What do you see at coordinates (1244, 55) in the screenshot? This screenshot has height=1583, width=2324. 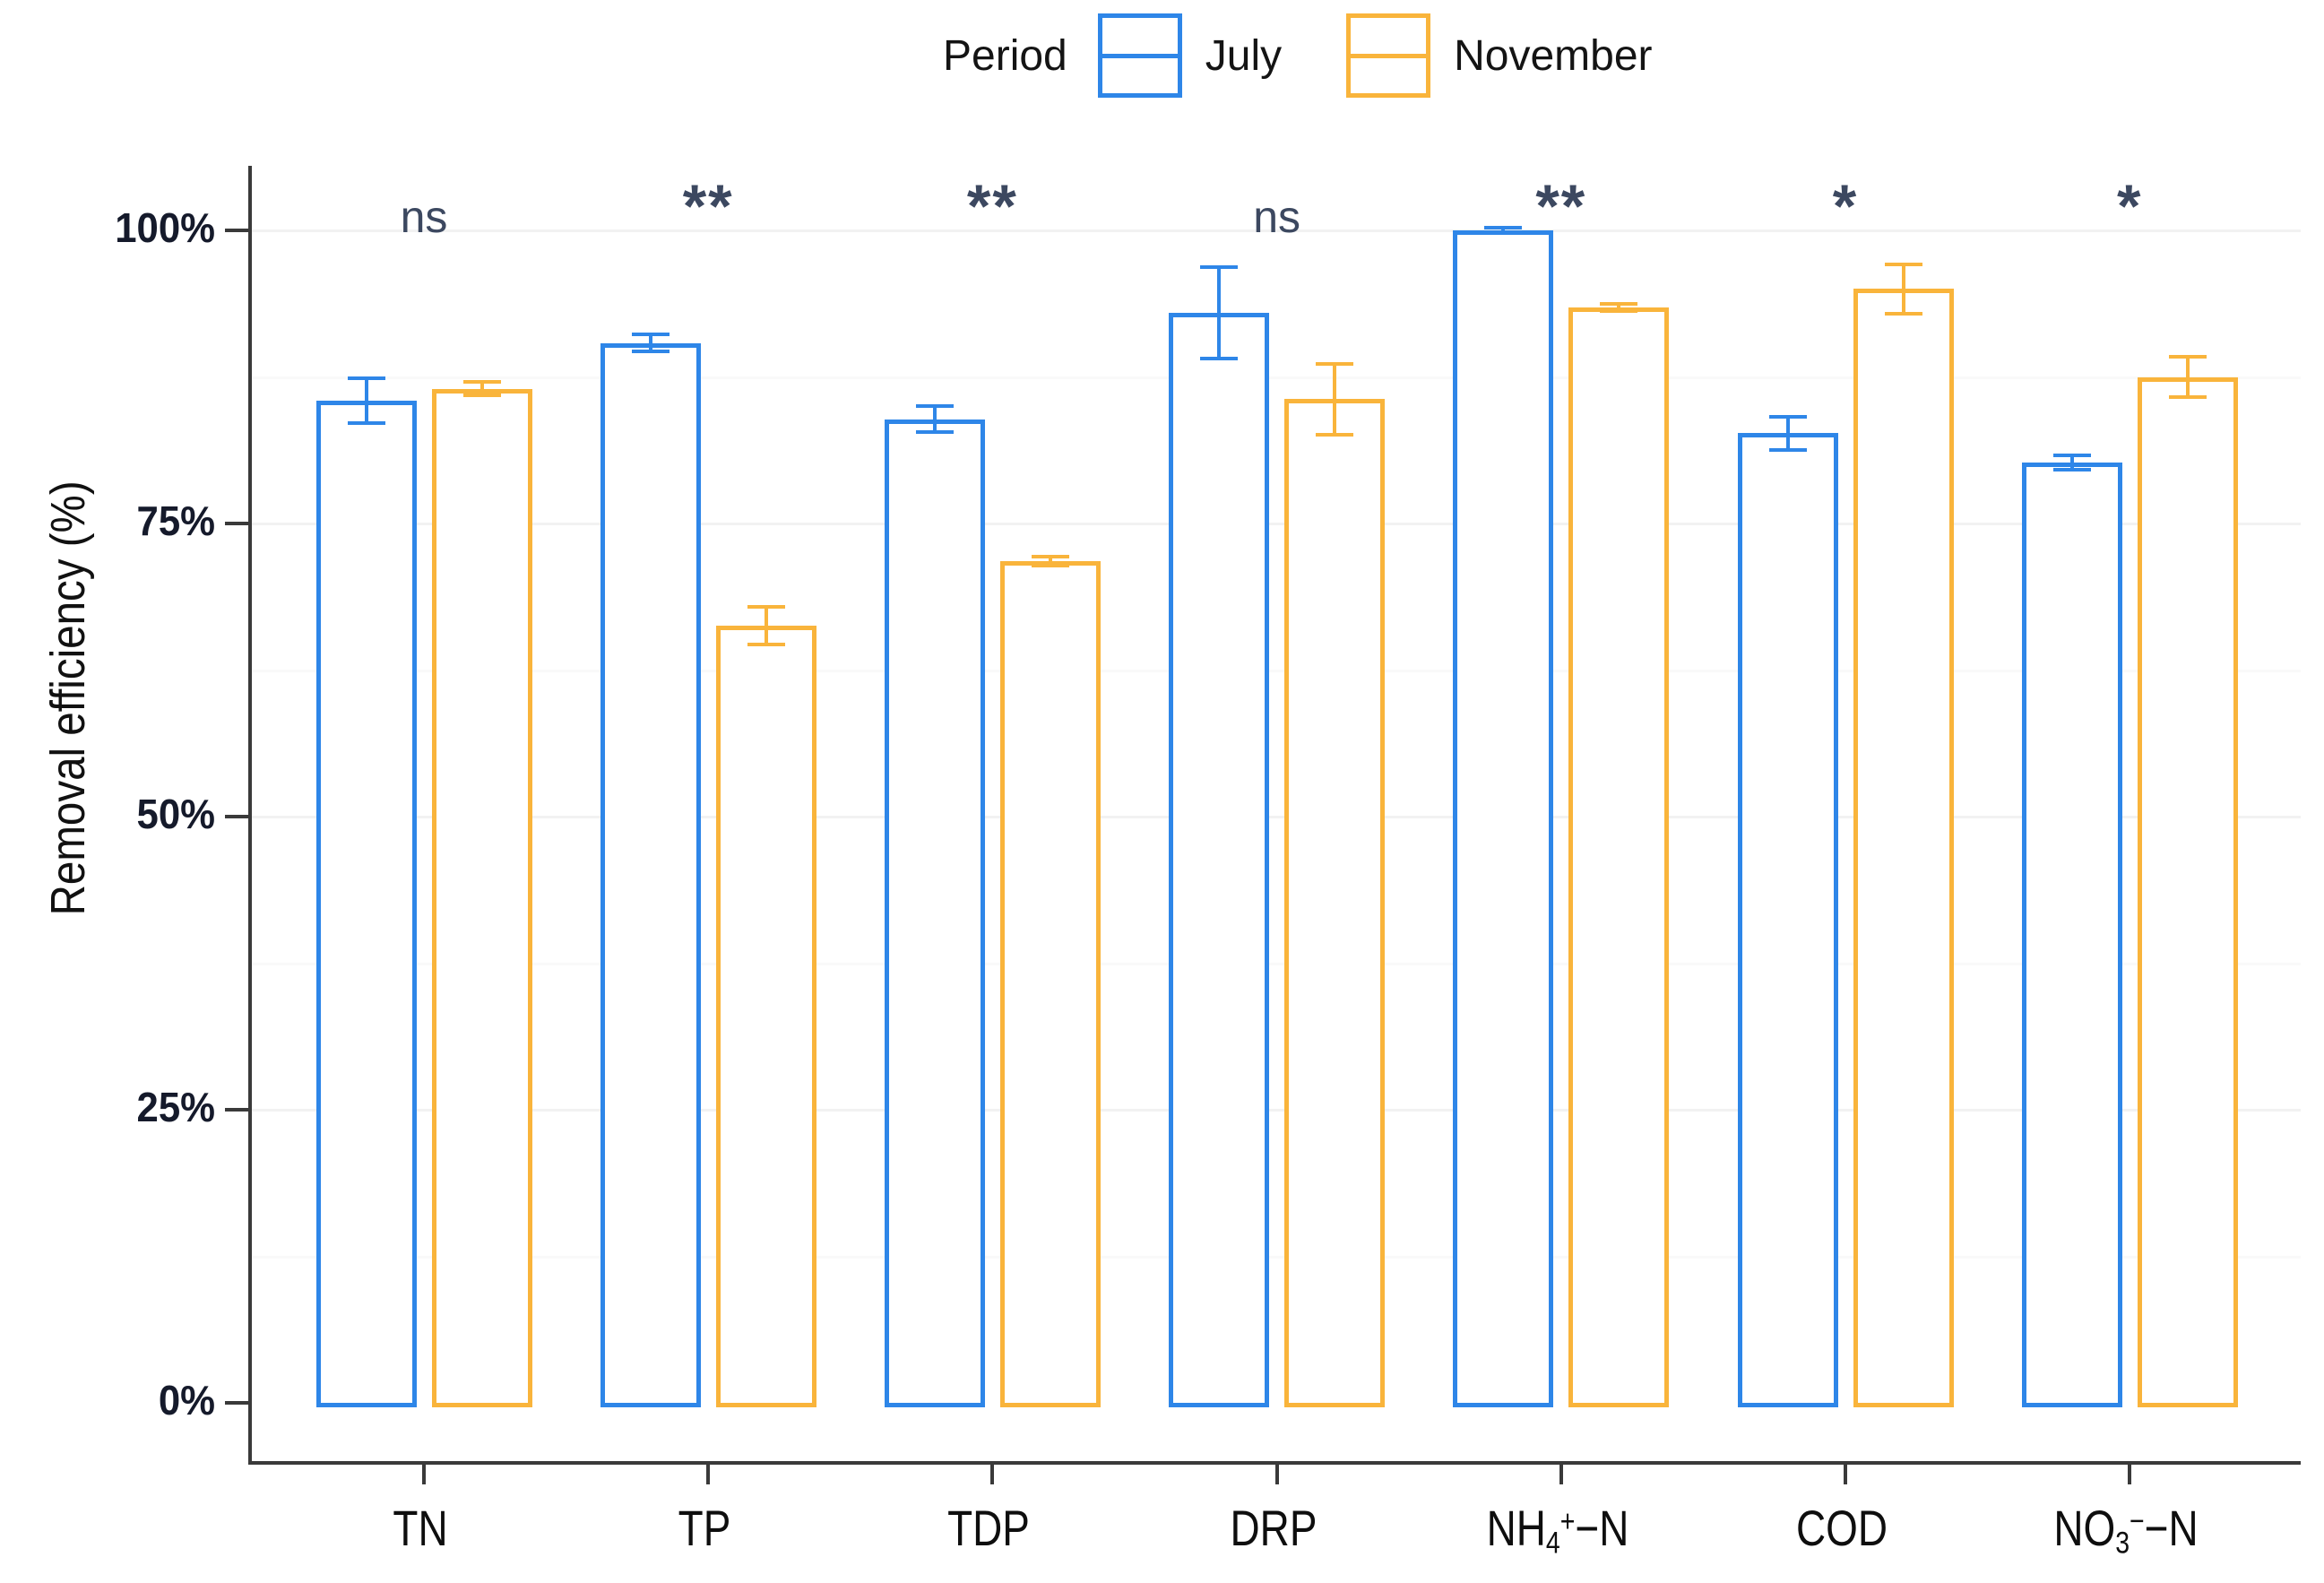 I see `legend-label-july: July` at bounding box center [1244, 55].